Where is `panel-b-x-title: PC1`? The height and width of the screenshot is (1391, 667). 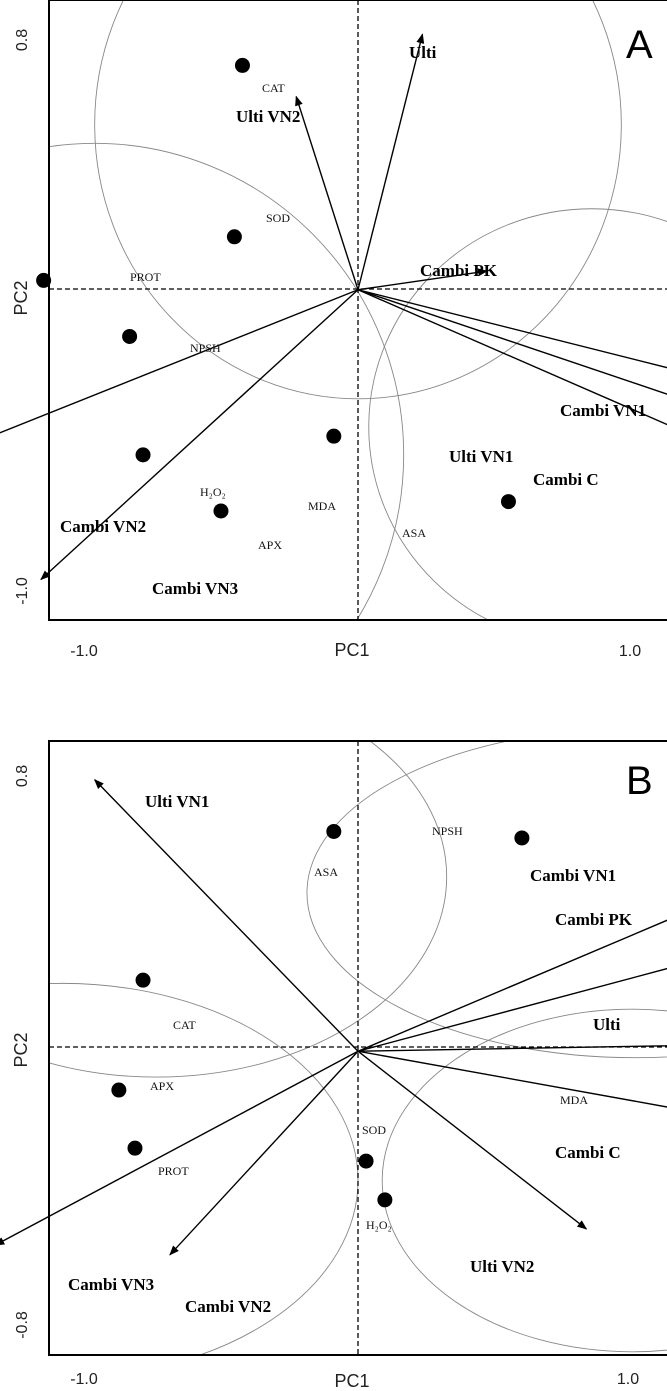 panel-b-x-title: PC1 is located at coordinates (351, 1381).